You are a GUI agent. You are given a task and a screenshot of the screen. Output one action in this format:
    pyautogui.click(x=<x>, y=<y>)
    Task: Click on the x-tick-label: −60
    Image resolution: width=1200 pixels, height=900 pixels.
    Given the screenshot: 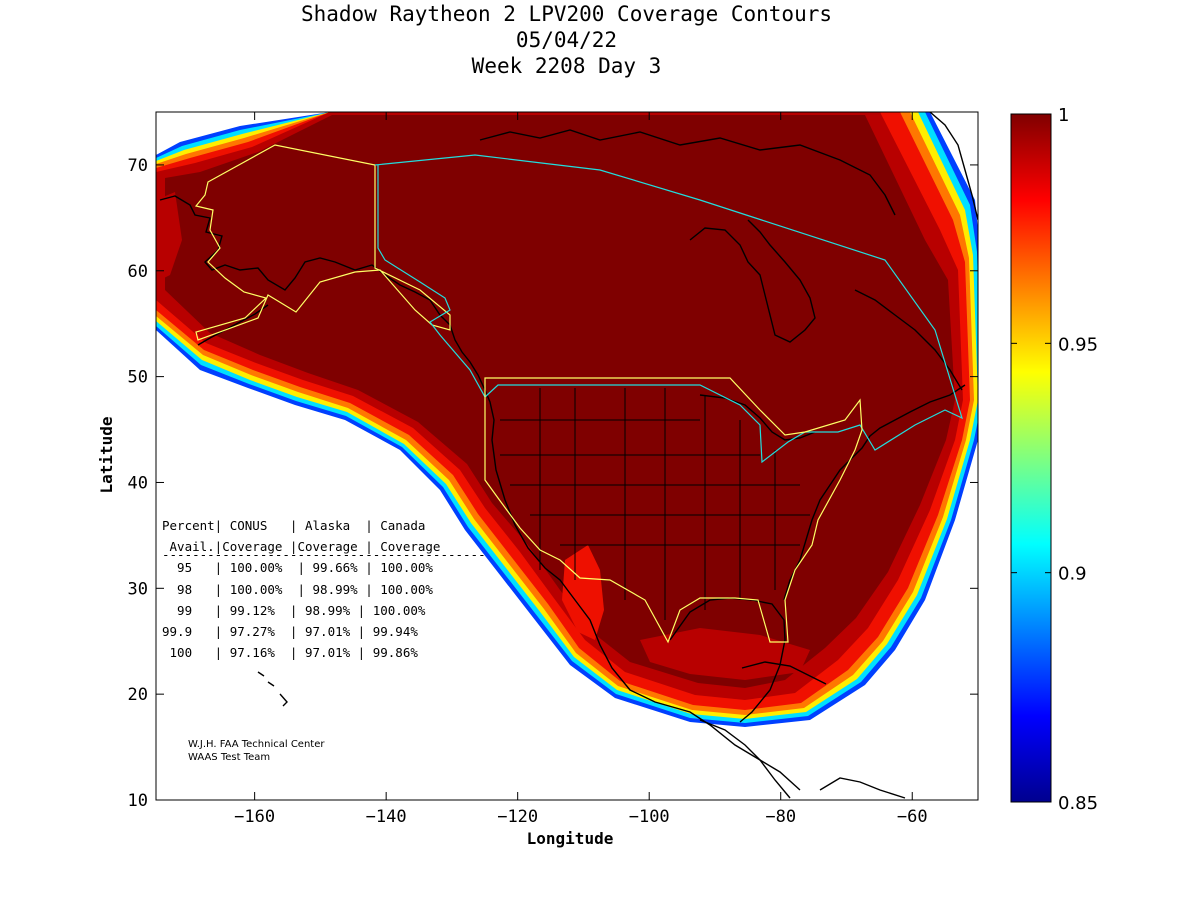 What is the action you would take?
    pyautogui.click(x=912, y=817)
    